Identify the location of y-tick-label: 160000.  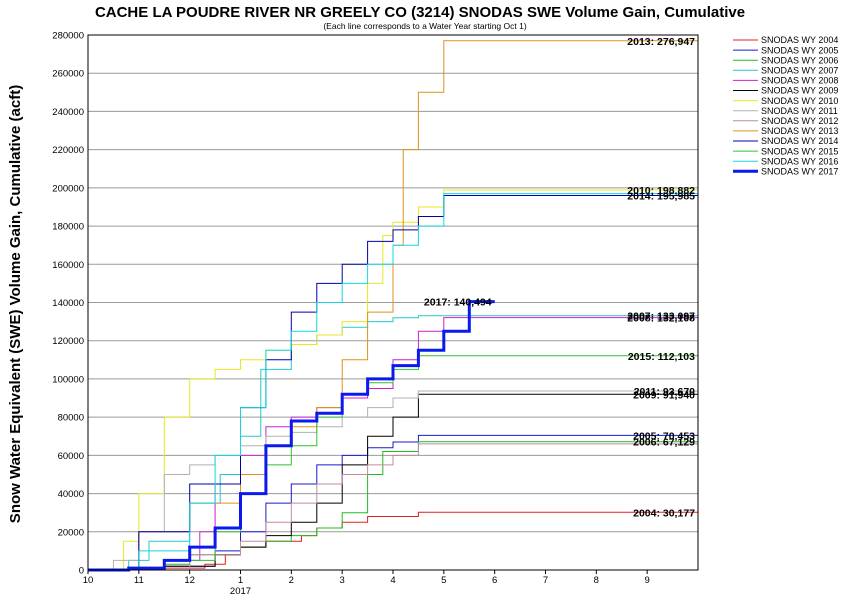
(68, 265).